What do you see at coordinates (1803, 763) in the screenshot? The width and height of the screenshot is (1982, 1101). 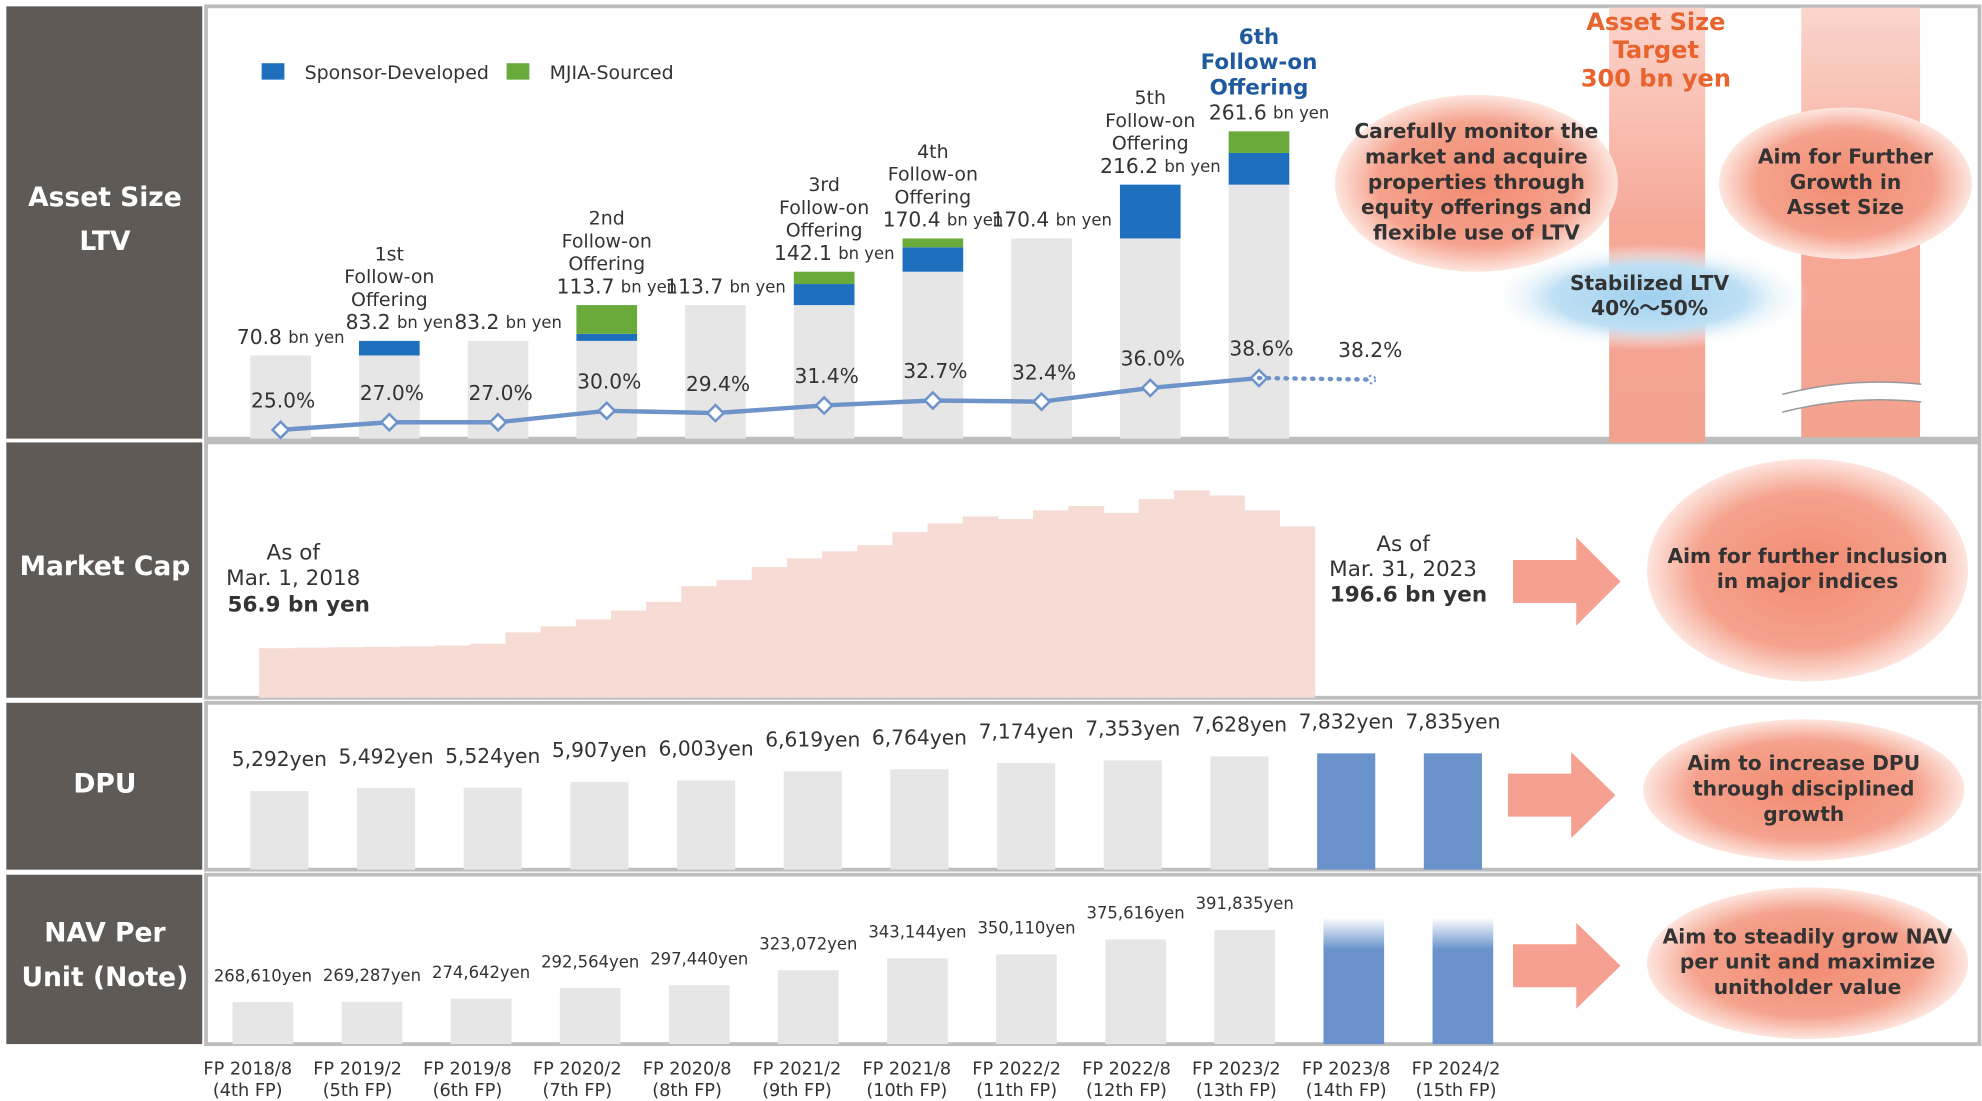 I see `note-text: Aim to increase DPU` at bounding box center [1803, 763].